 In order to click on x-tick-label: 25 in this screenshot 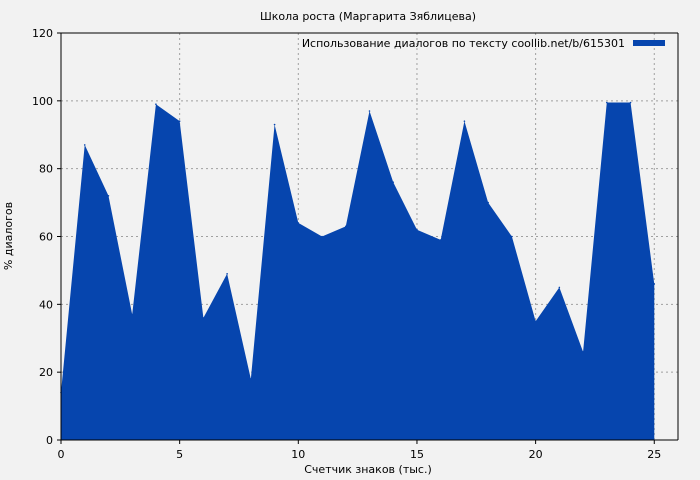, I will do `click(654, 454)`.